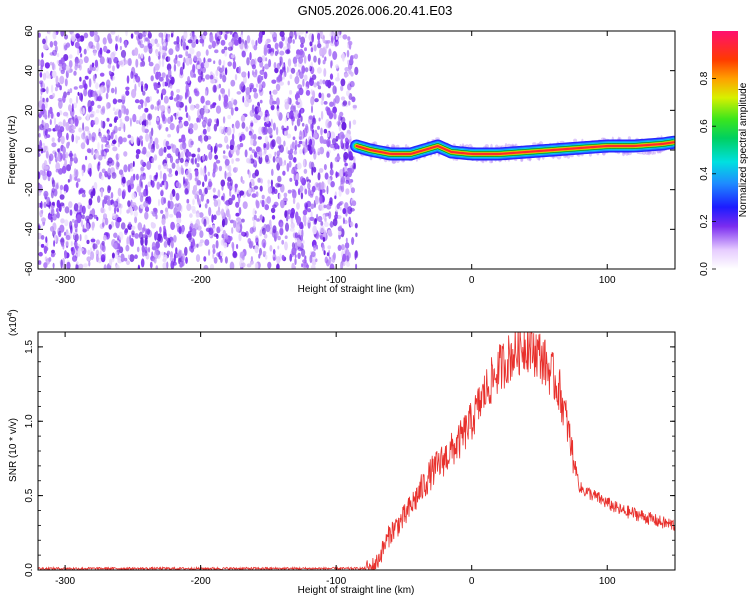 This screenshot has height=600, width=750. Describe the element at coordinates (13, 326) in the screenshot. I see `snr-multiplier-base: (x10` at that location.